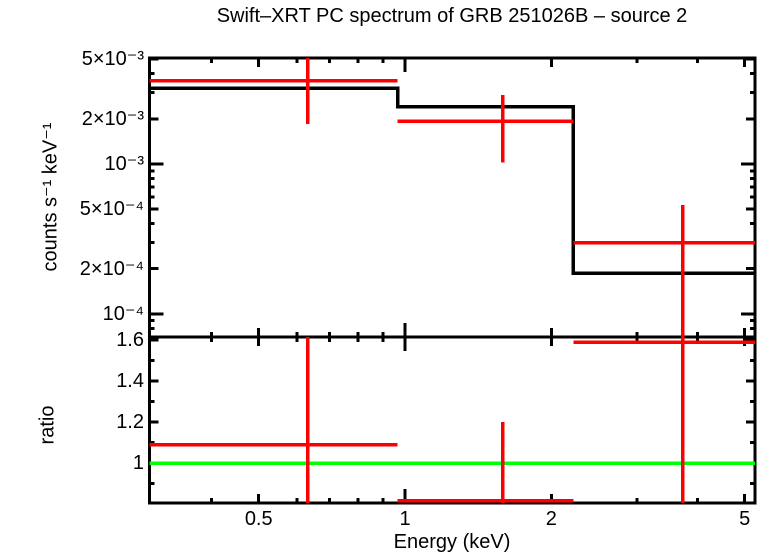 The image size is (763, 556). What do you see at coordinates (452, 542) in the screenshot?
I see `x-axis-label: Energy (keV)` at bounding box center [452, 542].